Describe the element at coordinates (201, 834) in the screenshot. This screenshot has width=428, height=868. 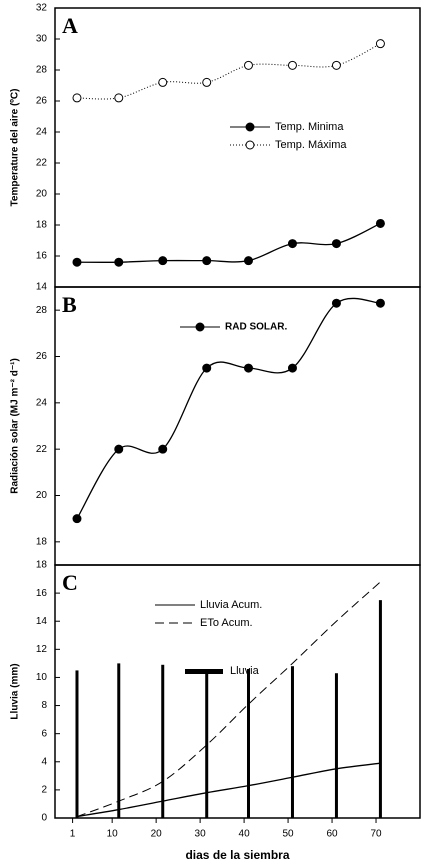
I see `x-tick-label: 30` at that location.